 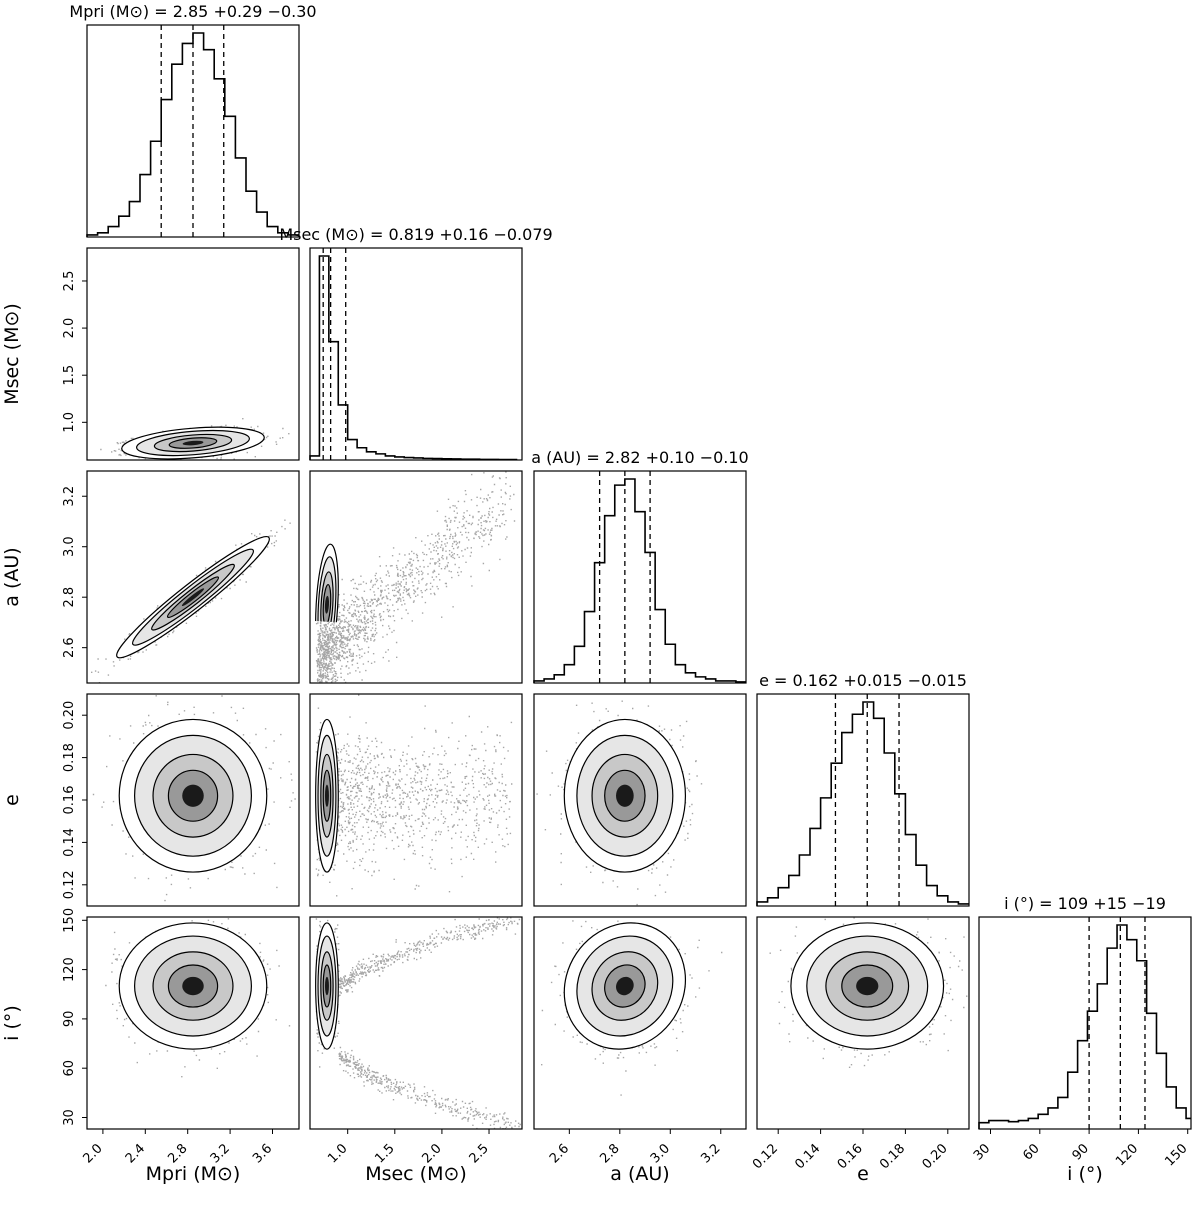 I want to click on x-axis-e: 0.12 0.14 0.16 0.18 0.20e, so click(x=850, y=1157).